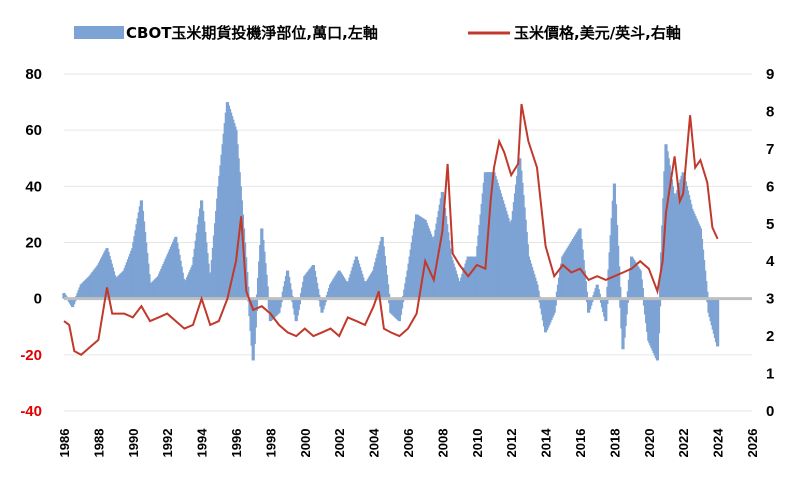 The width and height of the screenshot is (800, 482). Describe the element at coordinates (33, 243) in the screenshot. I see `y-left-tick-label: 20` at that location.